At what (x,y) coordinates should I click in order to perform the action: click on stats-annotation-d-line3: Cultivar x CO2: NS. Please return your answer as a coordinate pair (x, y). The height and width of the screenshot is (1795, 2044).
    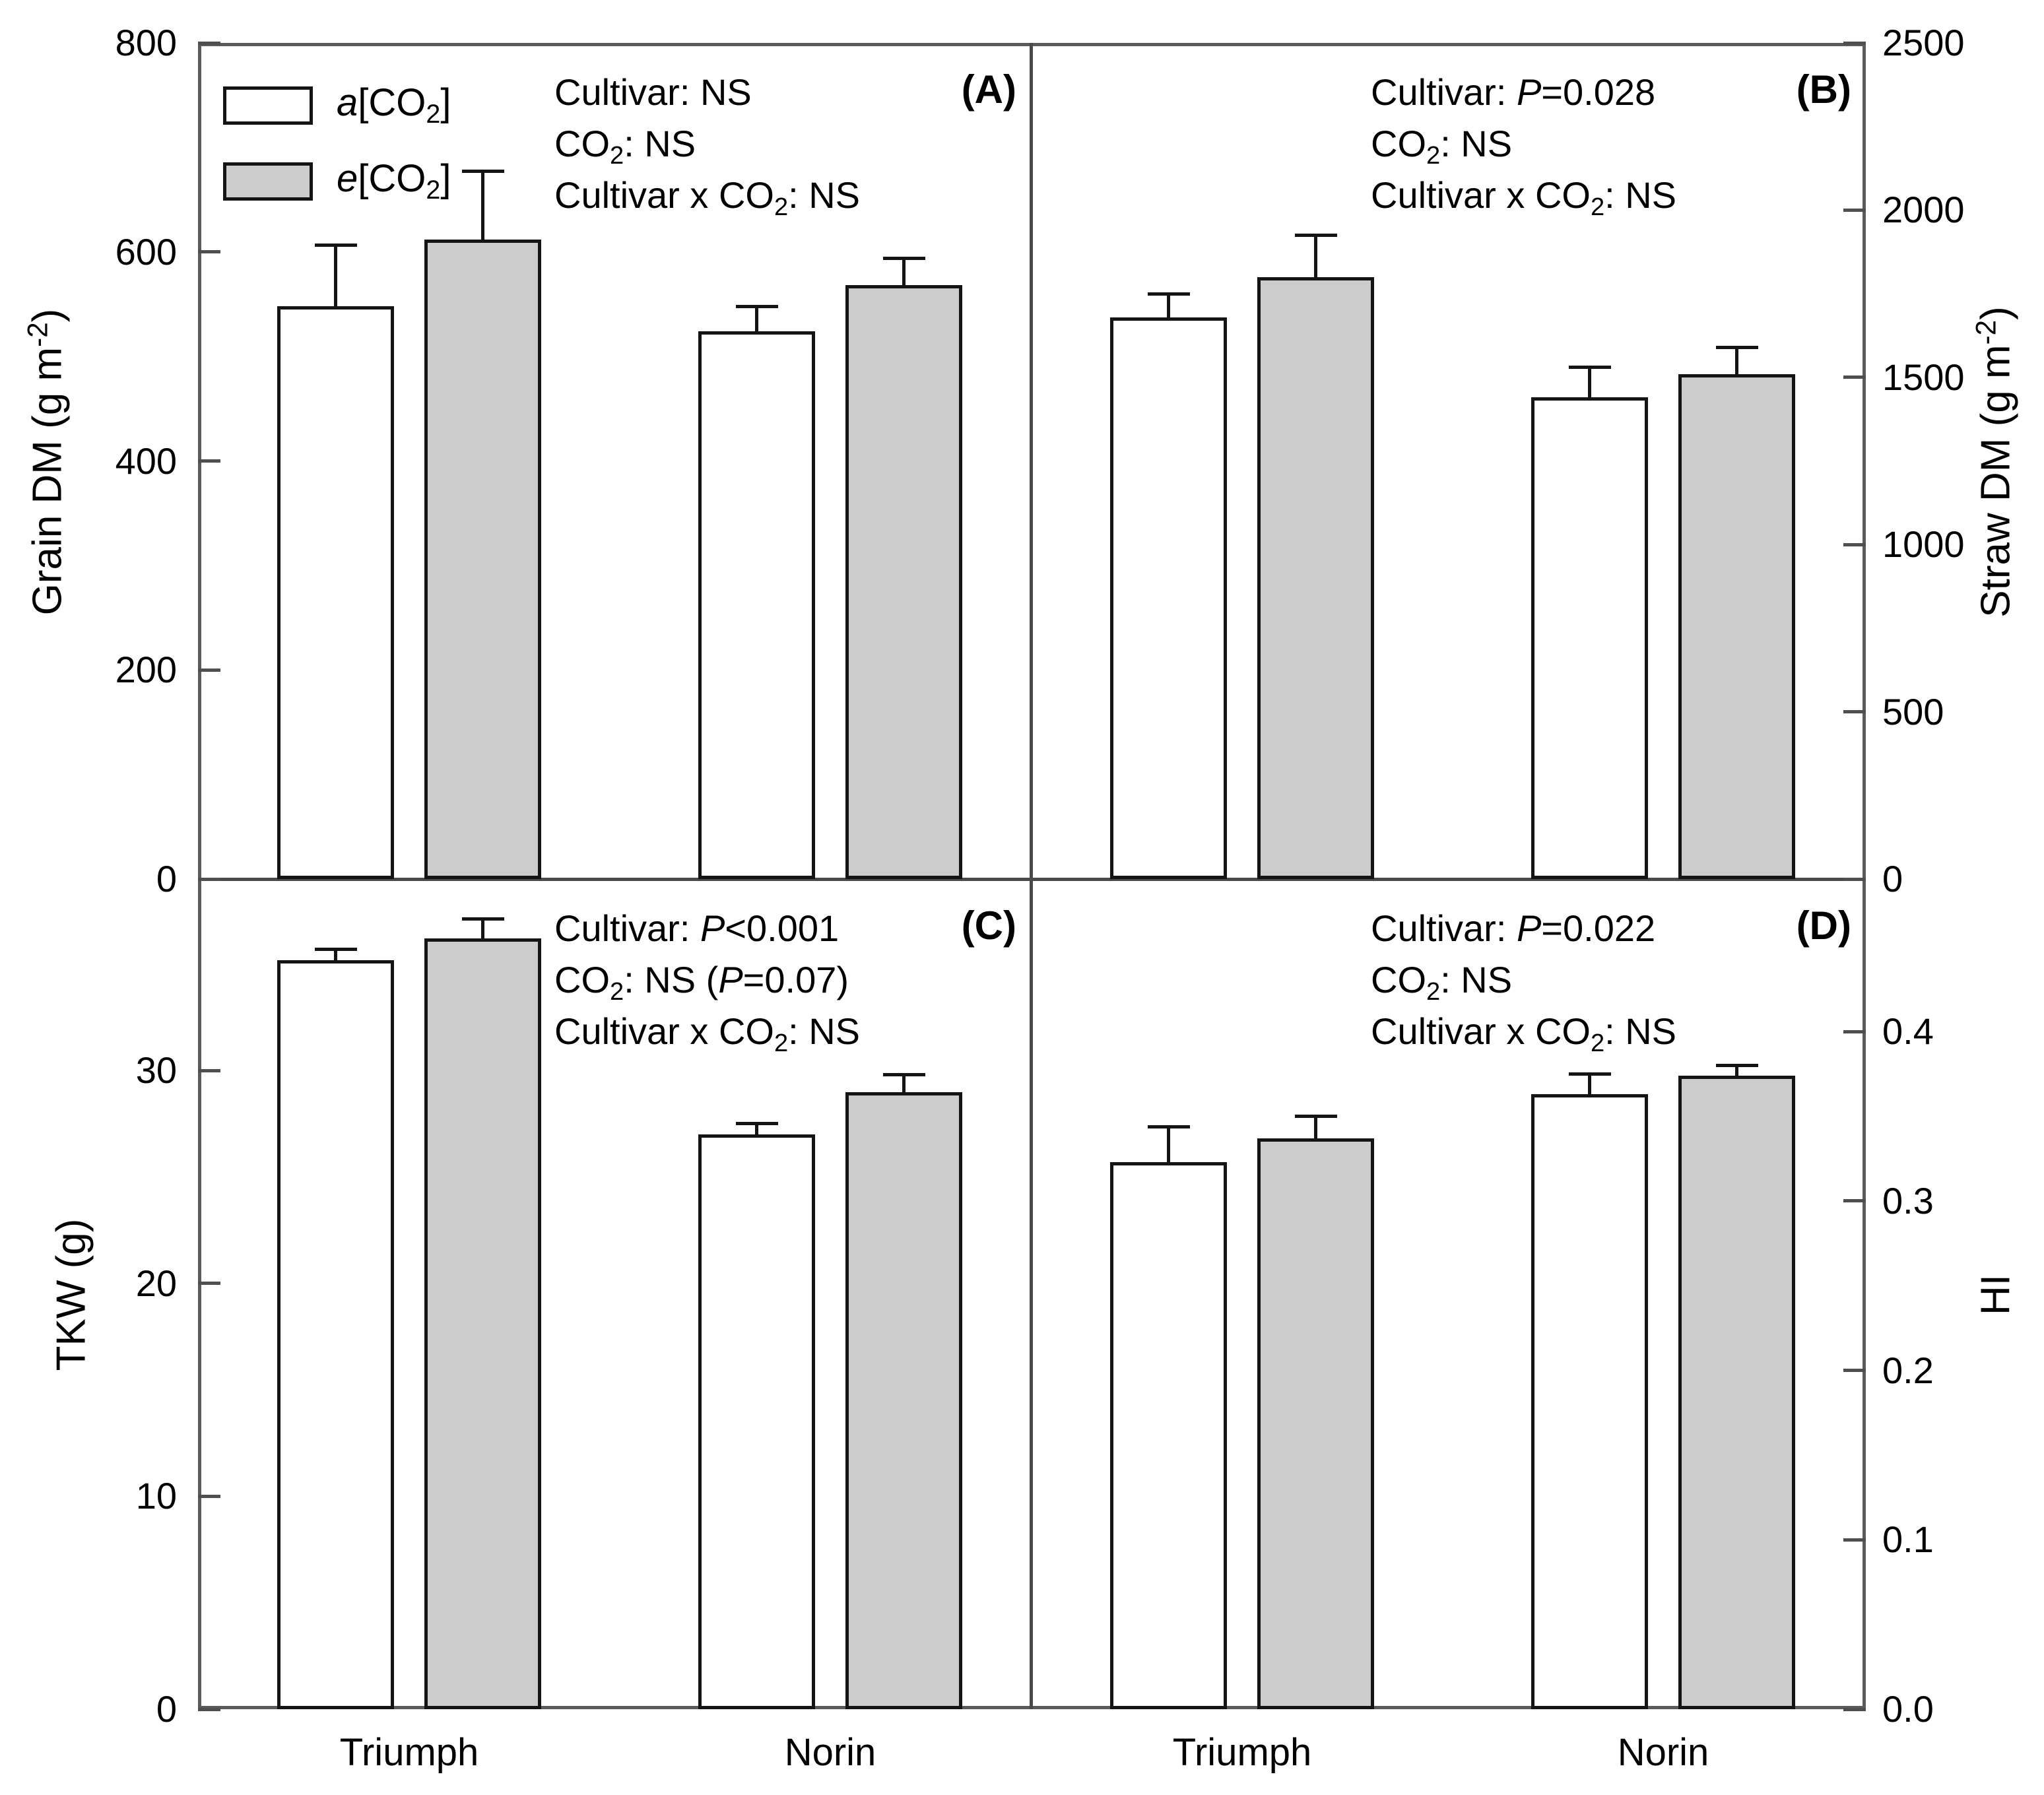
    Looking at the image, I should click on (1524, 1033).